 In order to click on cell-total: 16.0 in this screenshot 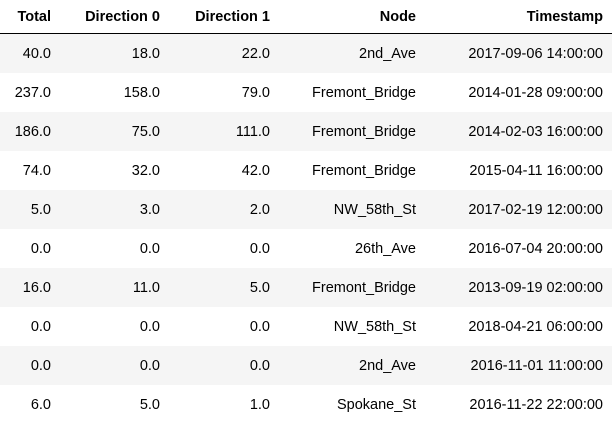, I will do `click(30, 287)`.